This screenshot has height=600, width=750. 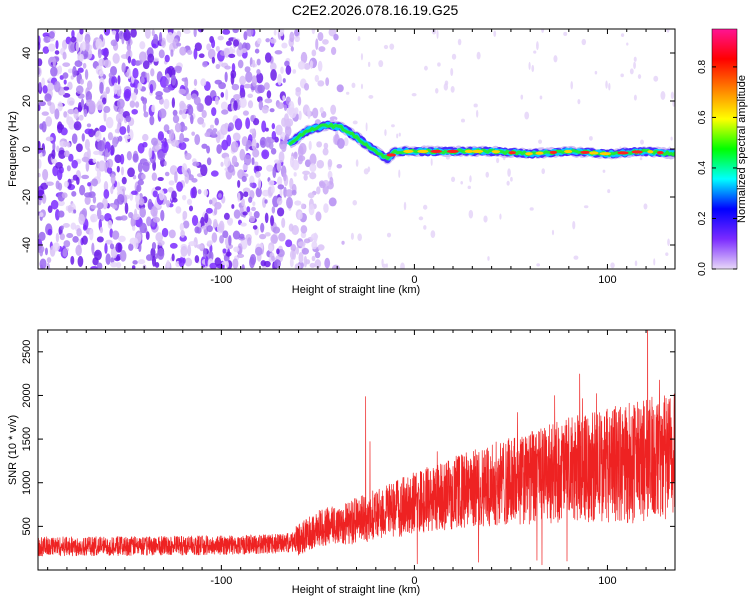 What do you see at coordinates (27, 439) in the screenshot?
I see `y-tick-label: 1500` at bounding box center [27, 439].